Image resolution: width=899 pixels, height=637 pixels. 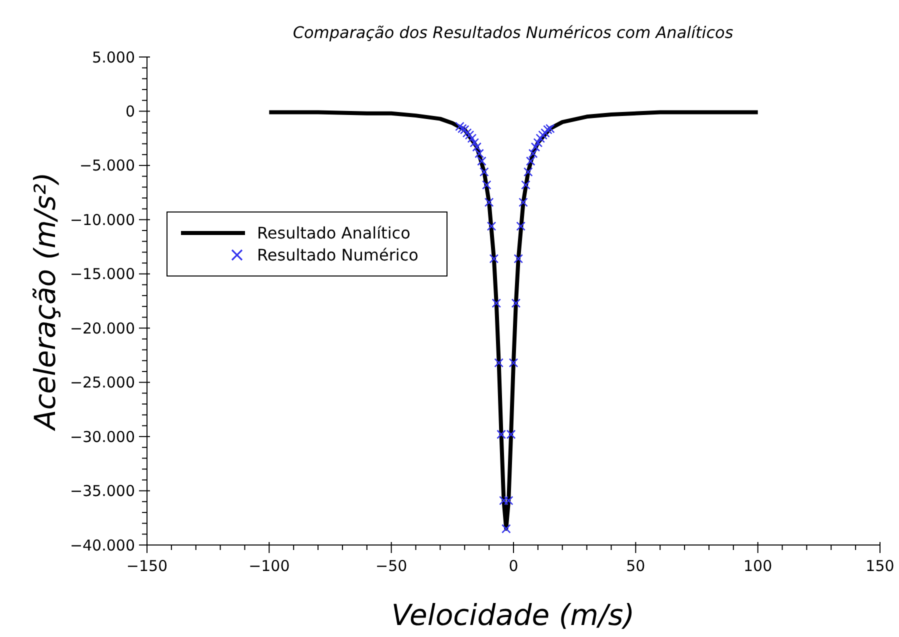 I want to click on x-tick-label: −50, so click(x=392, y=566).